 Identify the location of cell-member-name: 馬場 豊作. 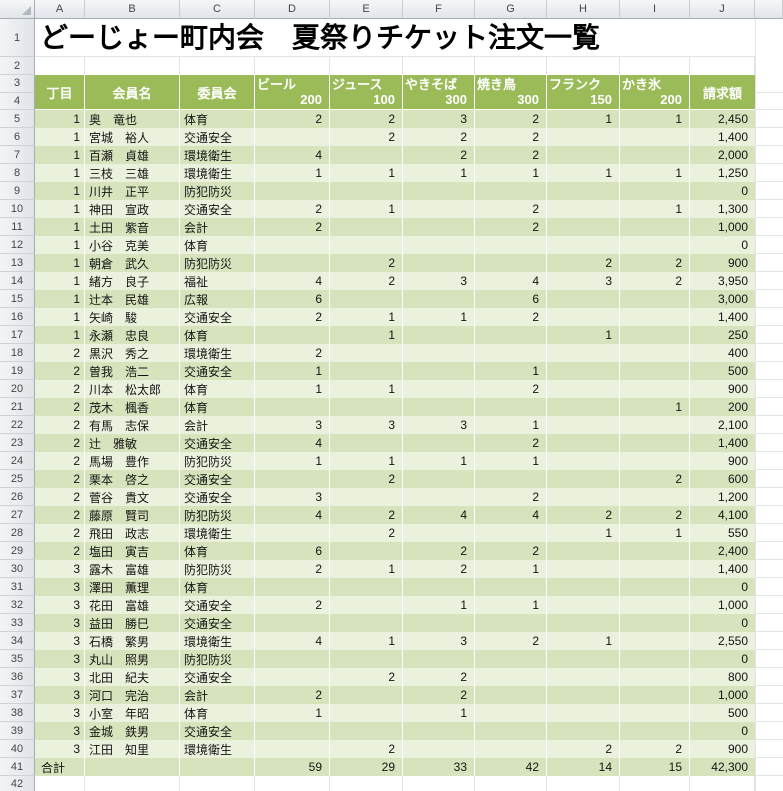
(132, 461).